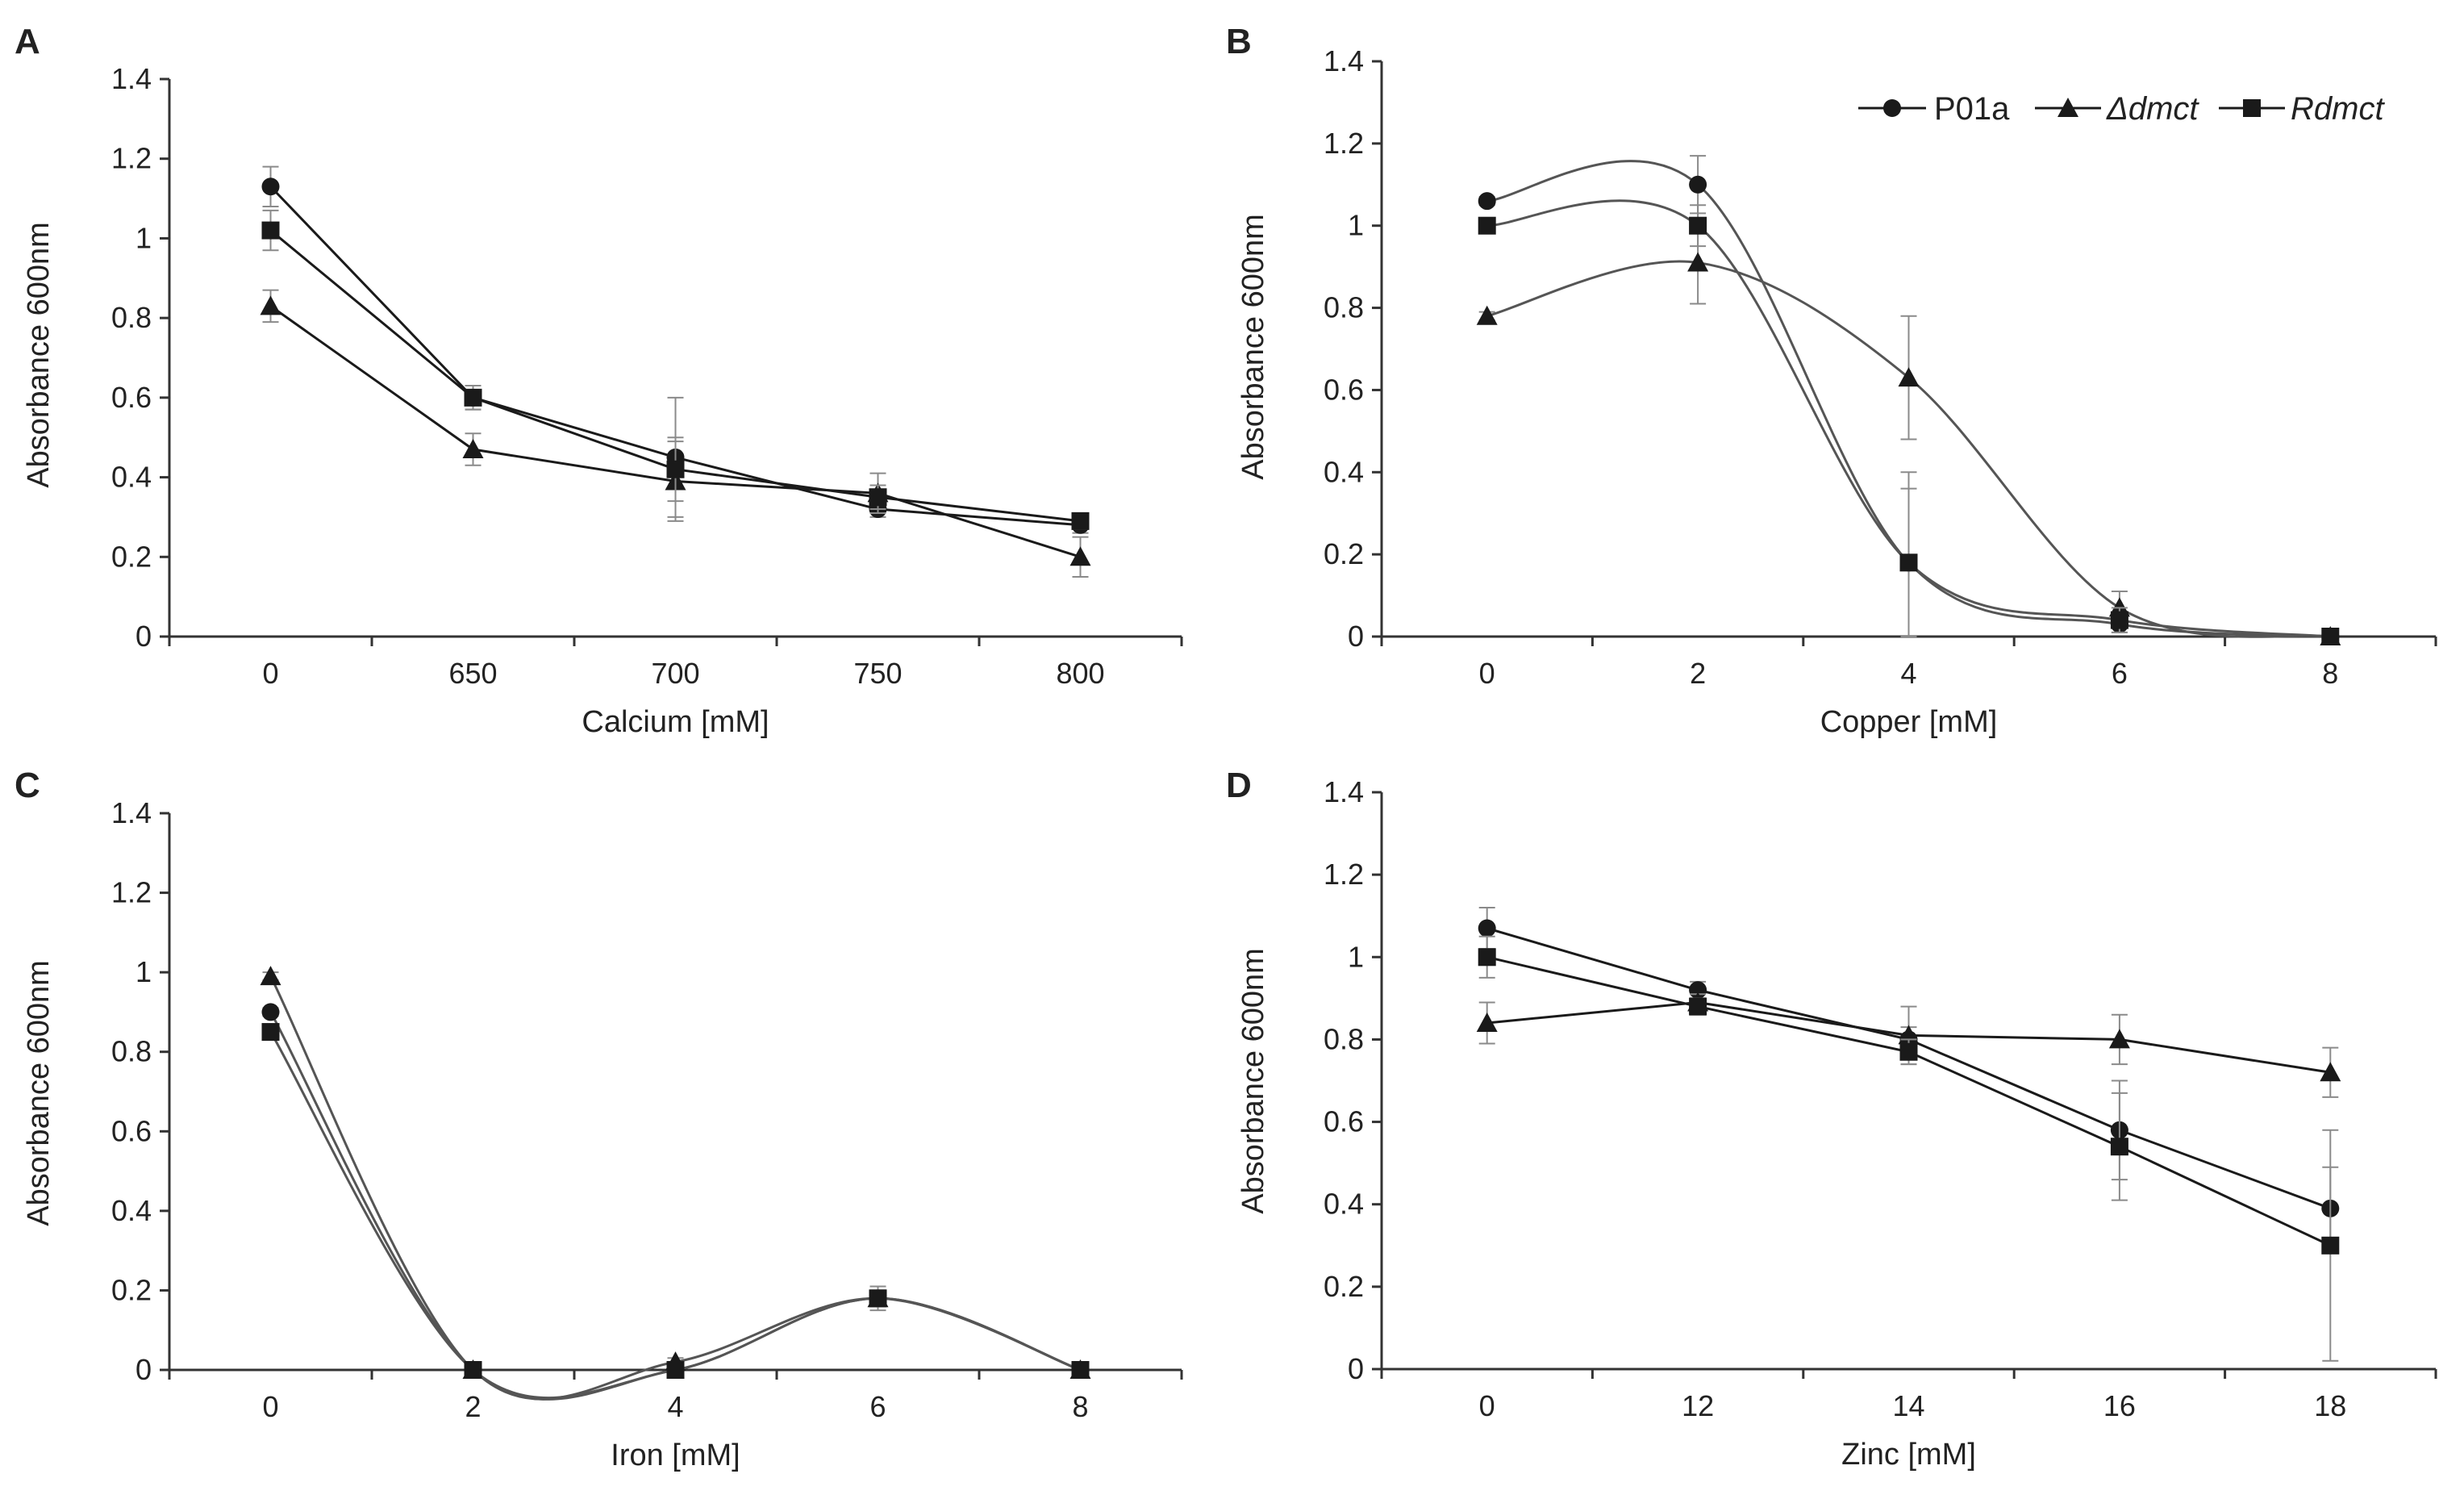  Describe the element at coordinates (1698, 1405) in the screenshot. I see `x-tick-label-d: 12` at that location.